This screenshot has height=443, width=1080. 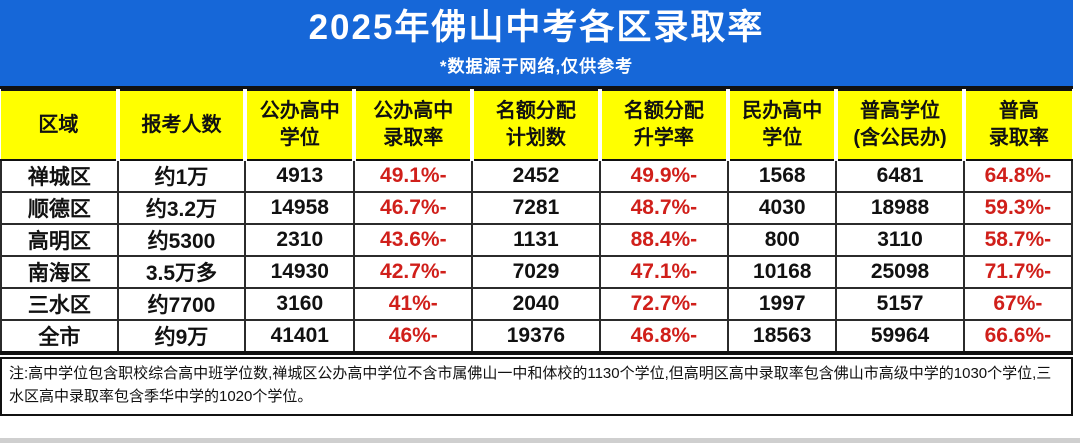 What do you see at coordinates (413, 240) in the screenshot?
I see `value-cell: 43.6%-` at bounding box center [413, 240].